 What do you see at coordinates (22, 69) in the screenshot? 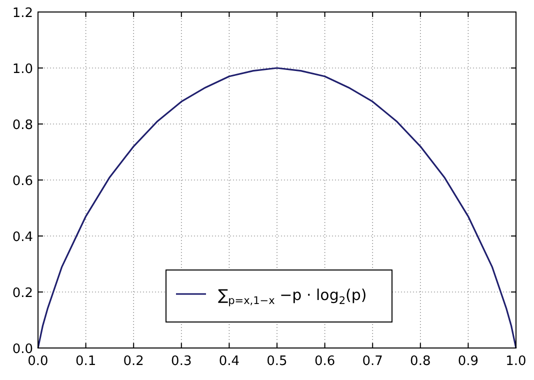
I see `y-tick-label: 1.0` at bounding box center [22, 69].